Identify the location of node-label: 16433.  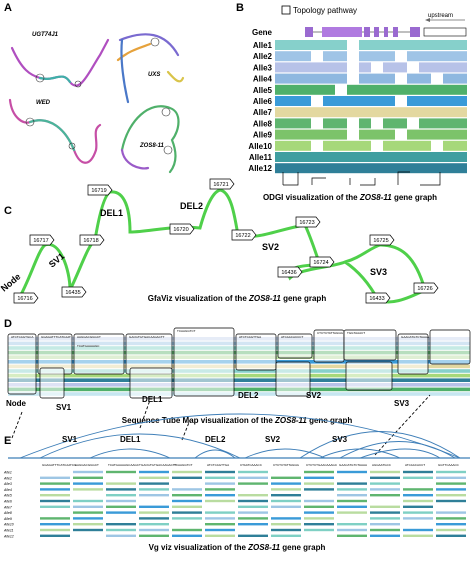
(376, 299).